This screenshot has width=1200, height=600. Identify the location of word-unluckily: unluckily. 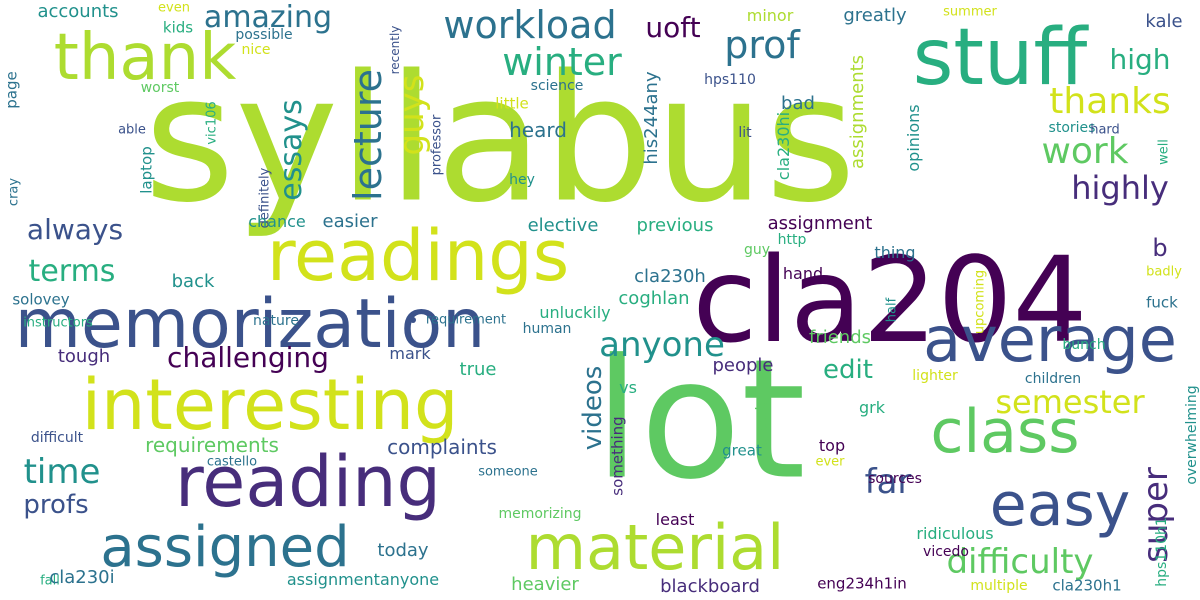
(575, 312).